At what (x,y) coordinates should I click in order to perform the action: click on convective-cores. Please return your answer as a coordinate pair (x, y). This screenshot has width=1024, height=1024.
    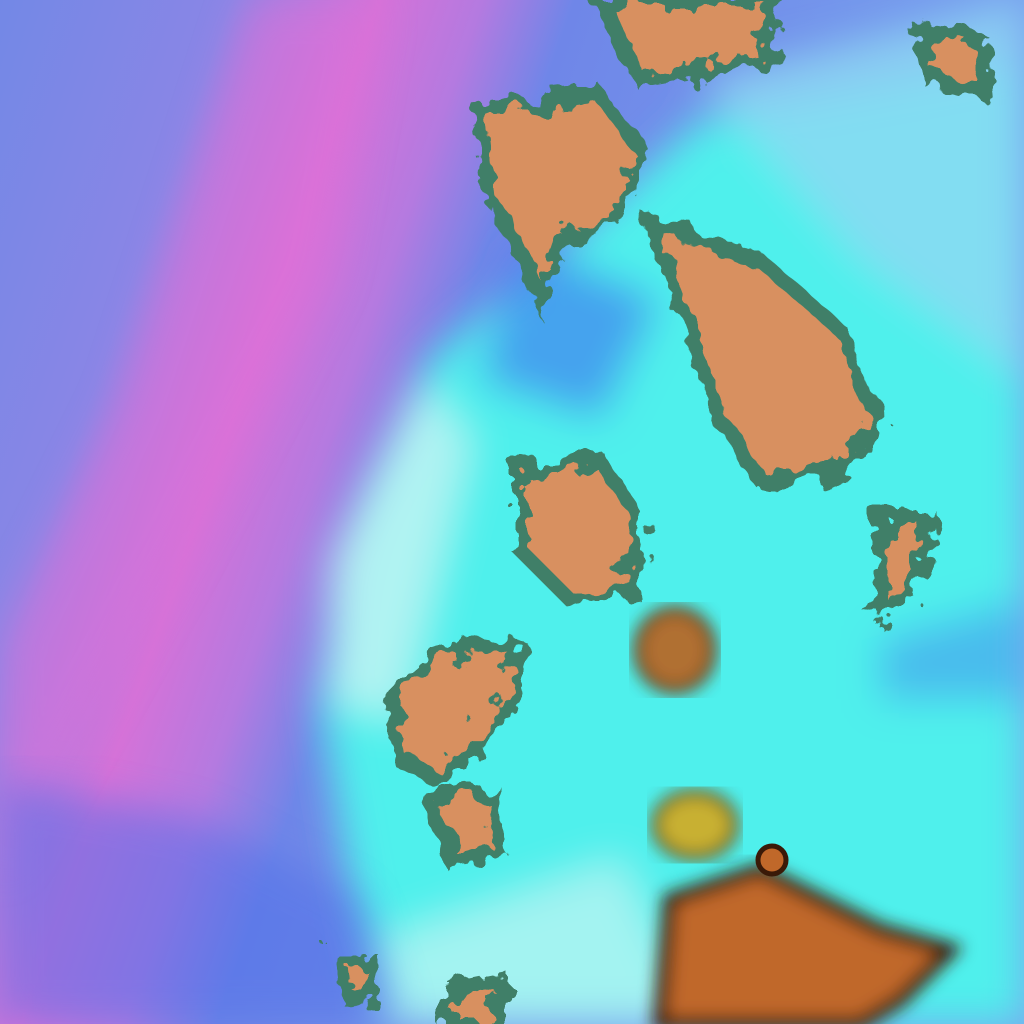
    Looking at the image, I should click on (798, 815).